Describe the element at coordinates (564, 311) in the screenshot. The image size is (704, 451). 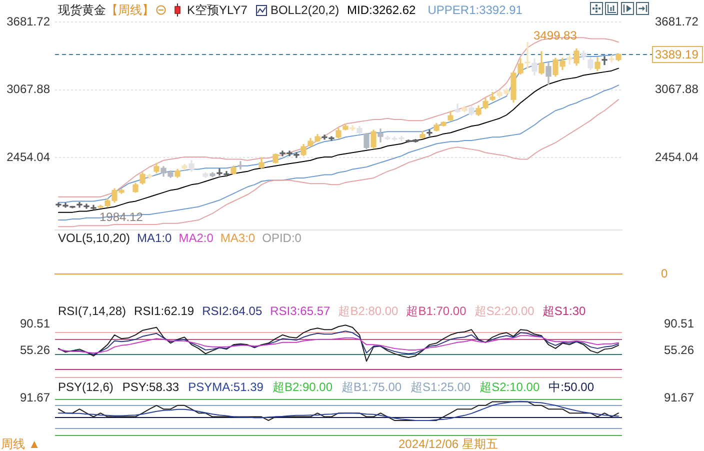
I see `ref-line-label: 超S1:30` at that location.